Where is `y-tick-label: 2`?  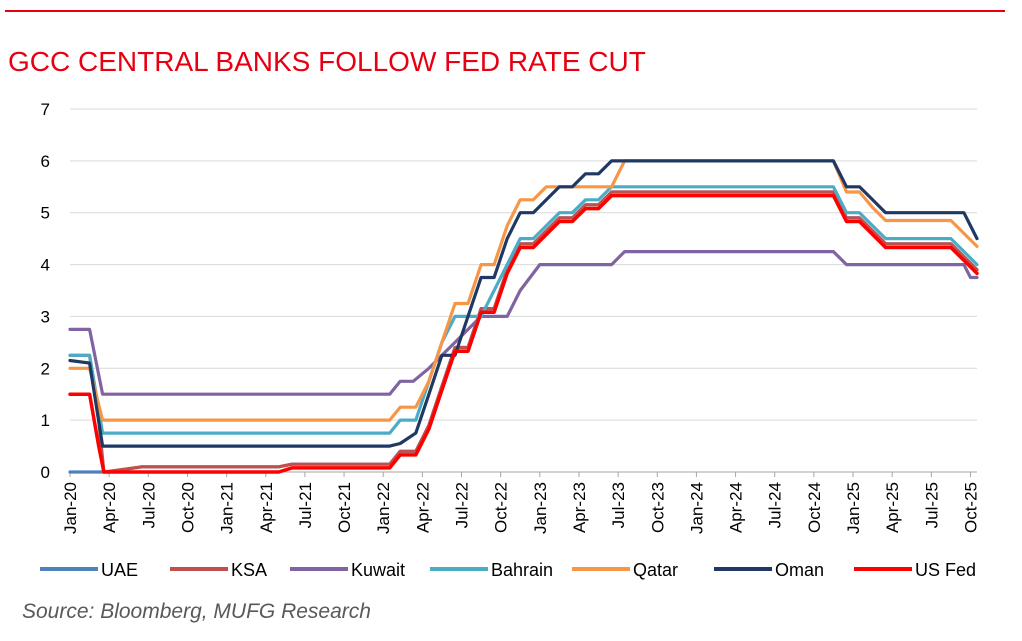 y-tick-label: 2 is located at coordinates (45, 368).